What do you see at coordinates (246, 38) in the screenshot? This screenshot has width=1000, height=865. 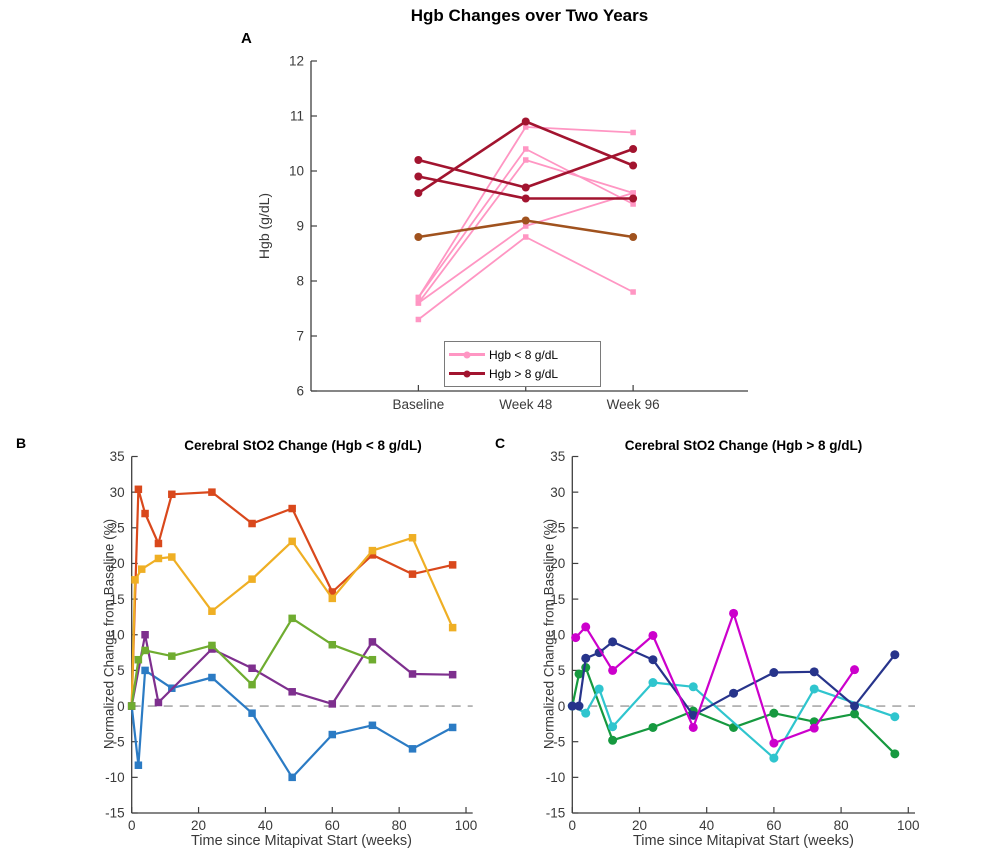 I see `panel-a-letter: A` at bounding box center [246, 38].